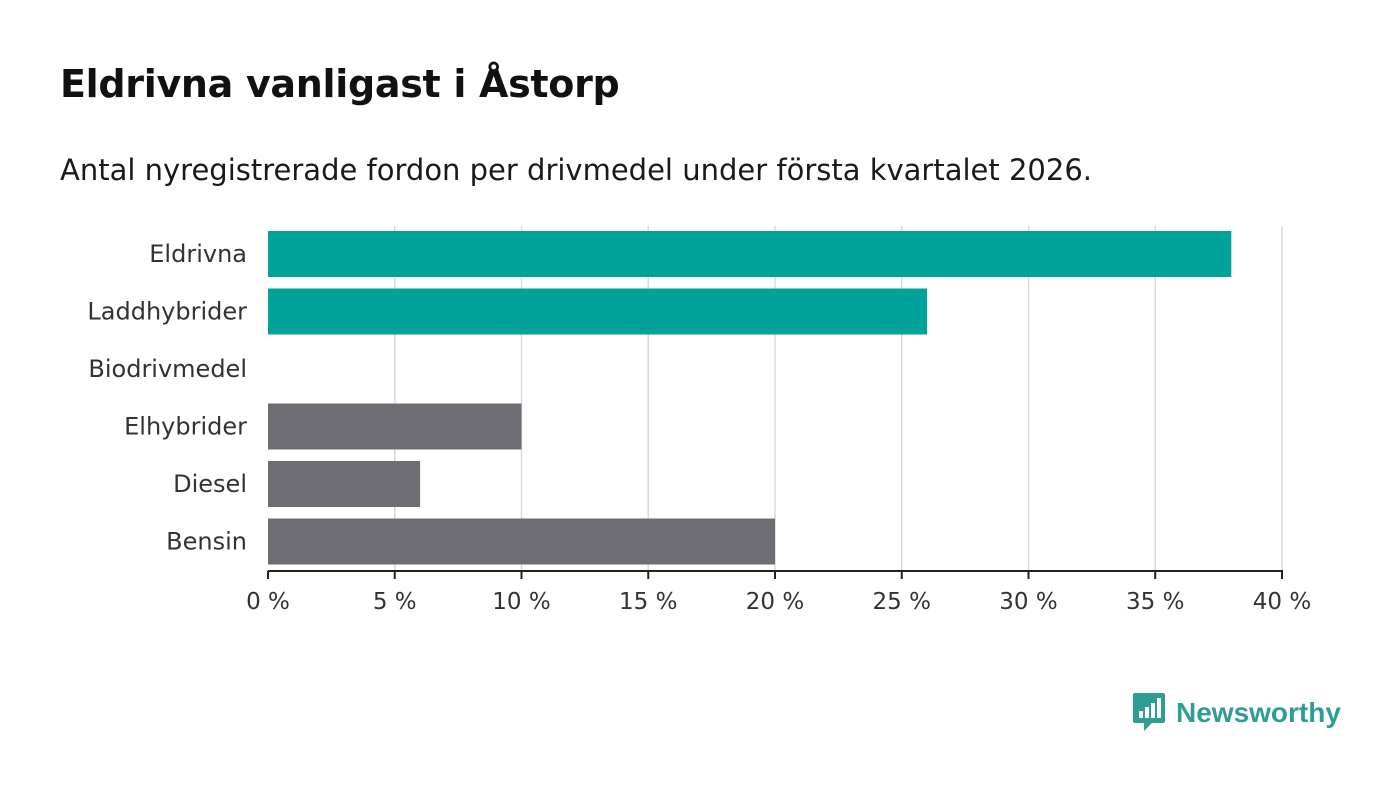 This screenshot has width=1400, height=793. I want to click on x-tick-label-0: 0 %, so click(268, 602).